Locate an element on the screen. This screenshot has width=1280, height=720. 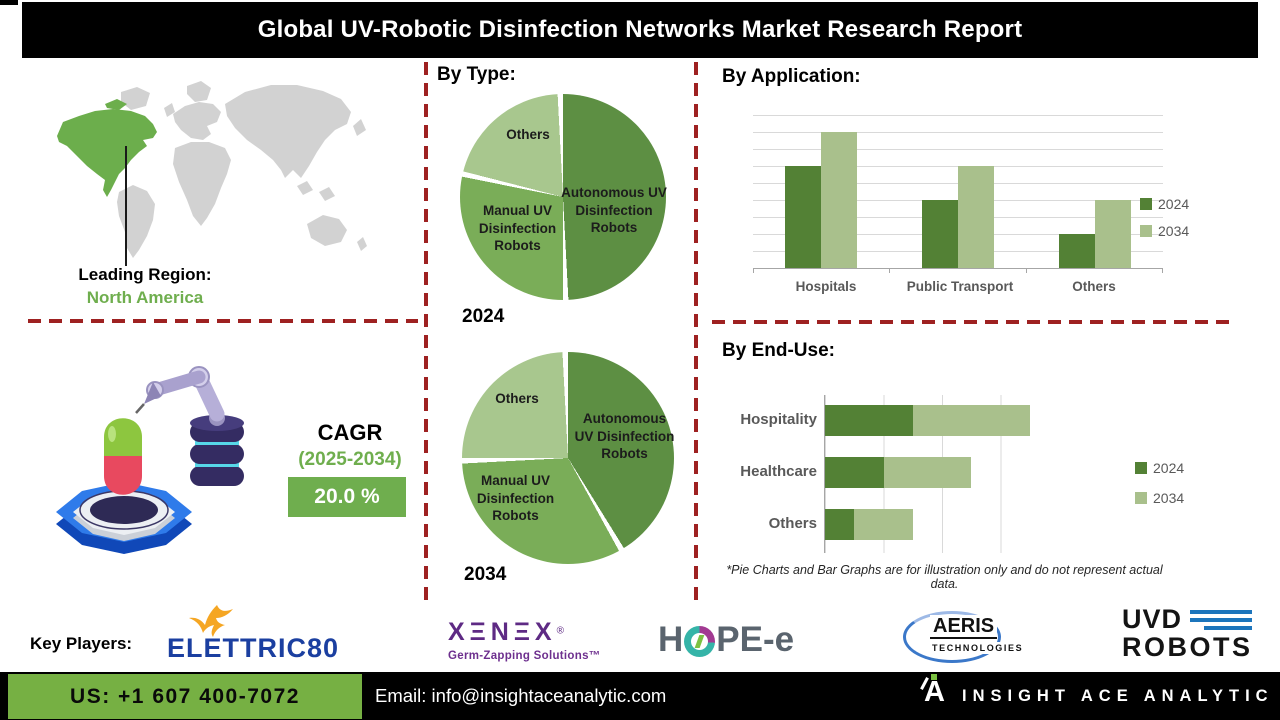
logo-aeris: AERIS TECHNOLOGIES is located at coordinates (973, 635).